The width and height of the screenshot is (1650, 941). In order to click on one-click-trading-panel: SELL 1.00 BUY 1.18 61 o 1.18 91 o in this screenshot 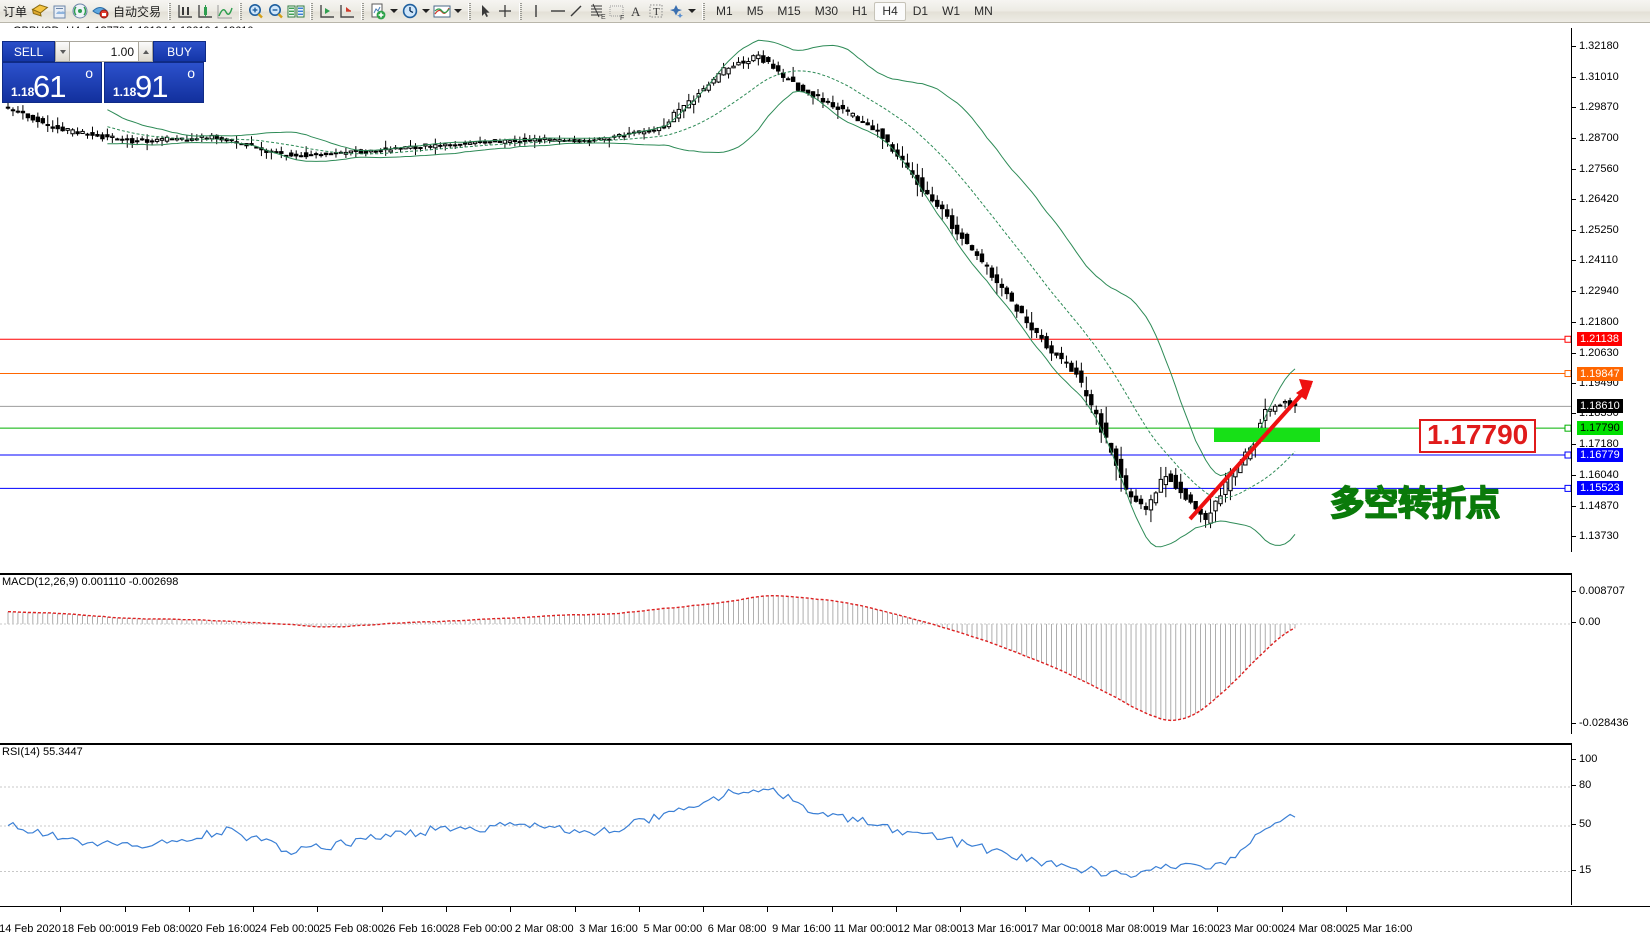, I will do `click(104, 72)`.